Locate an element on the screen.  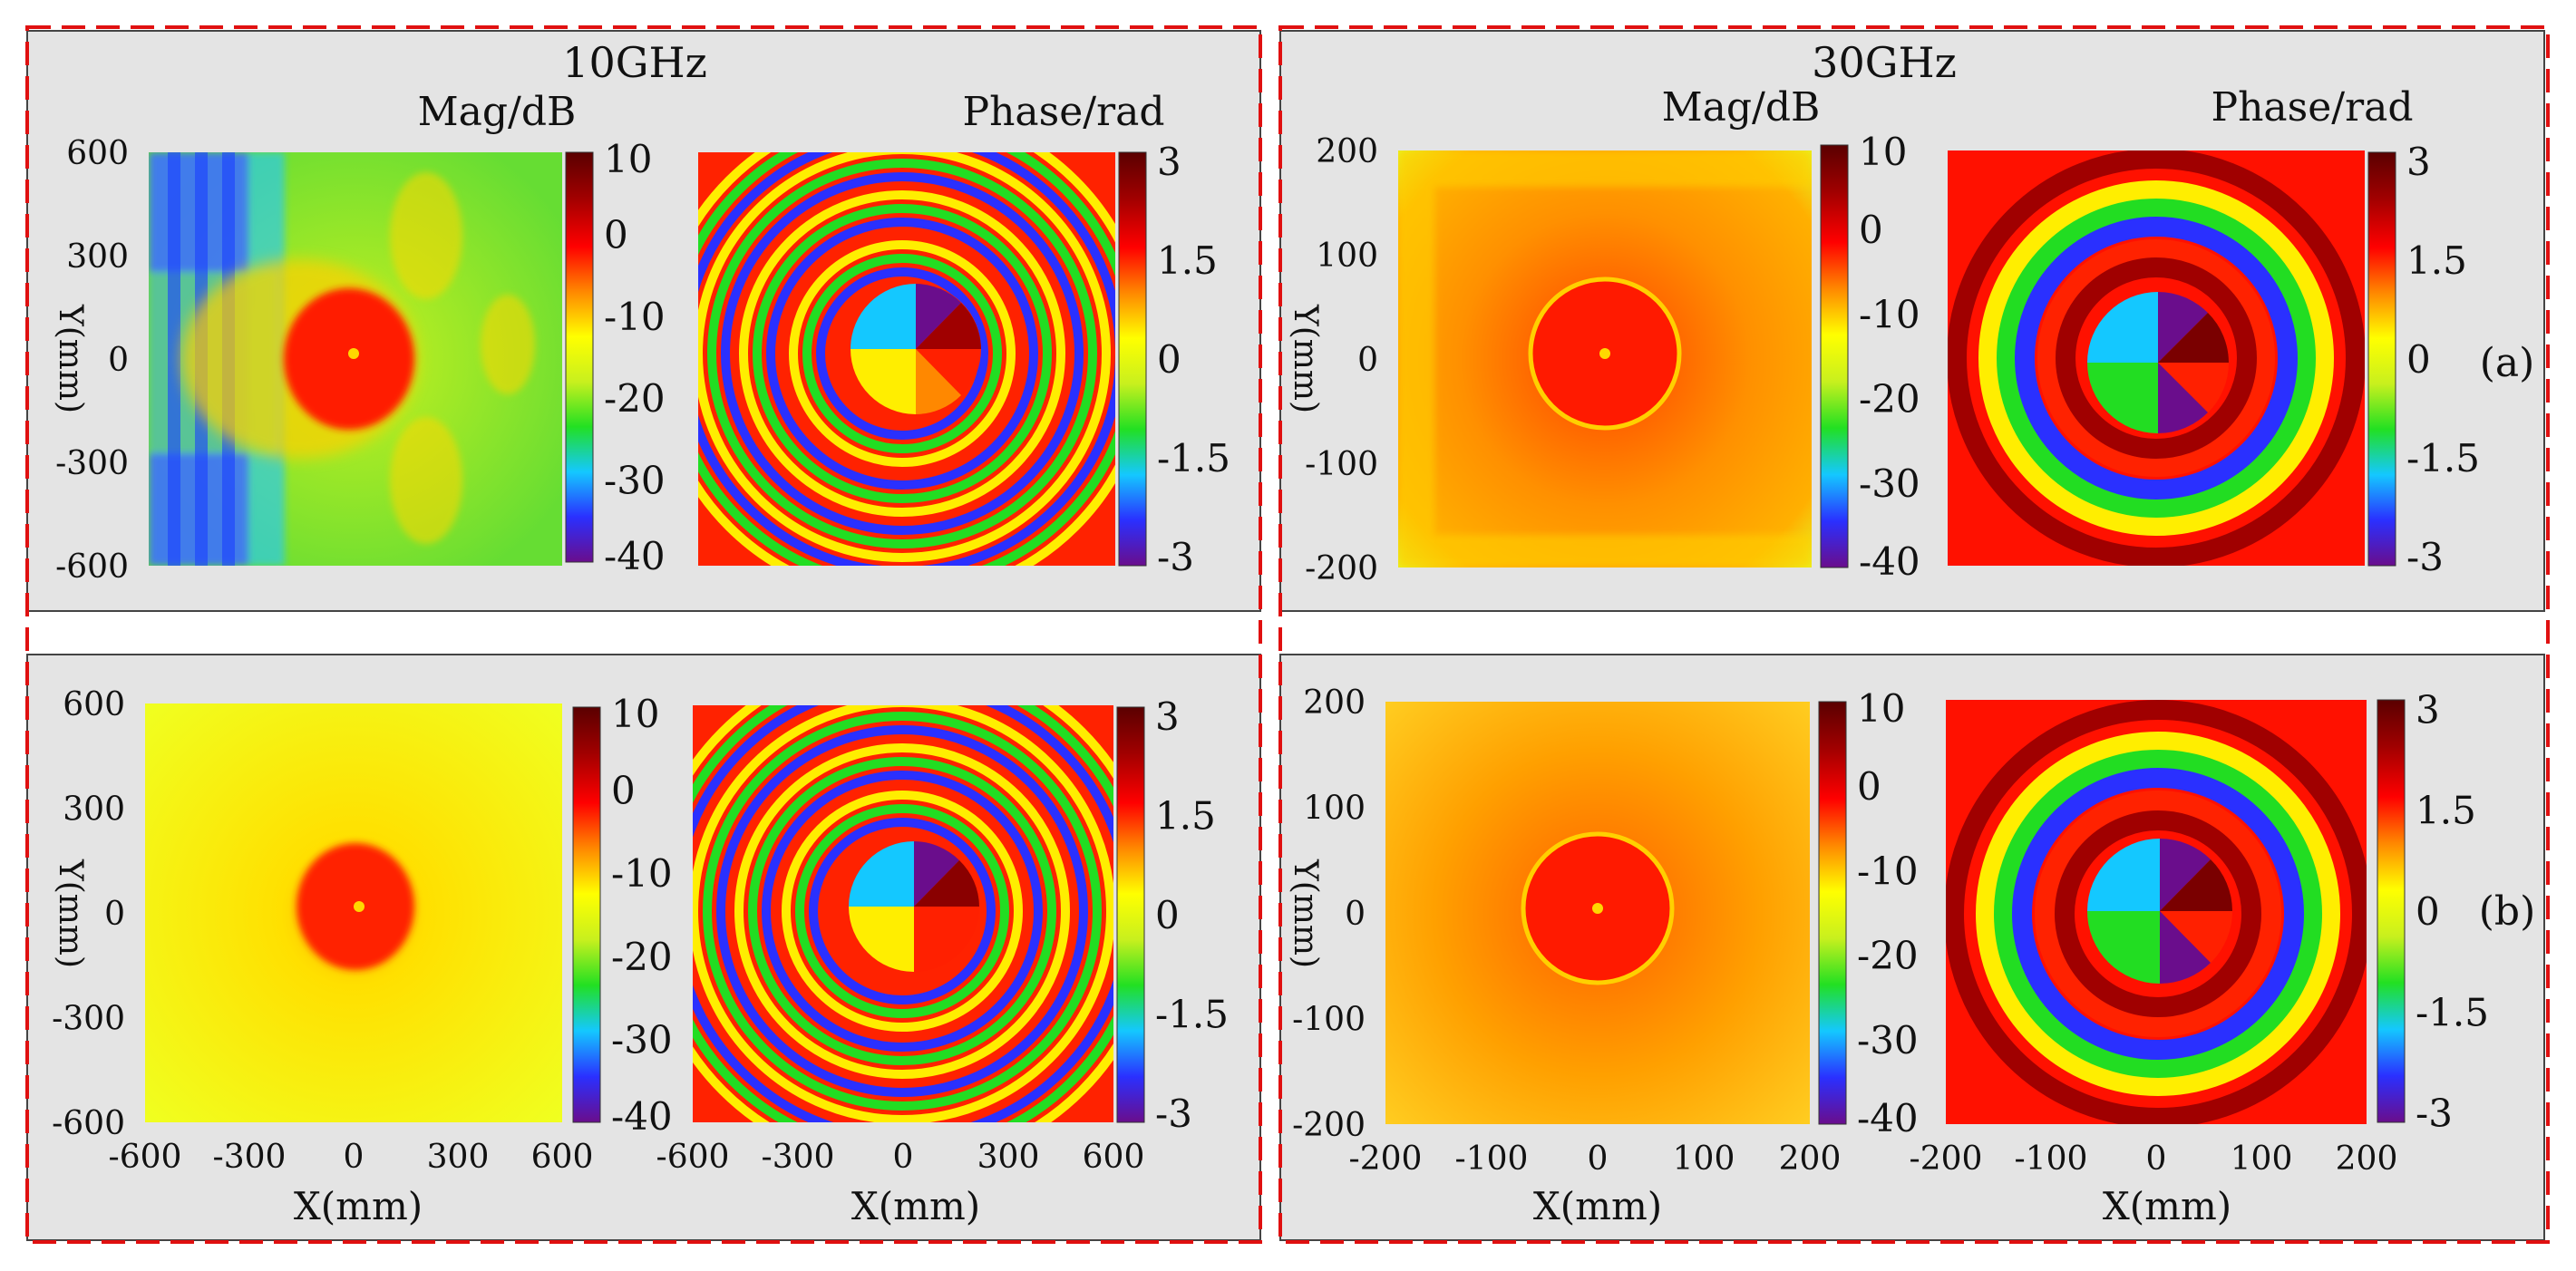
row-label-a: (a) is located at coordinates (2507, 363).